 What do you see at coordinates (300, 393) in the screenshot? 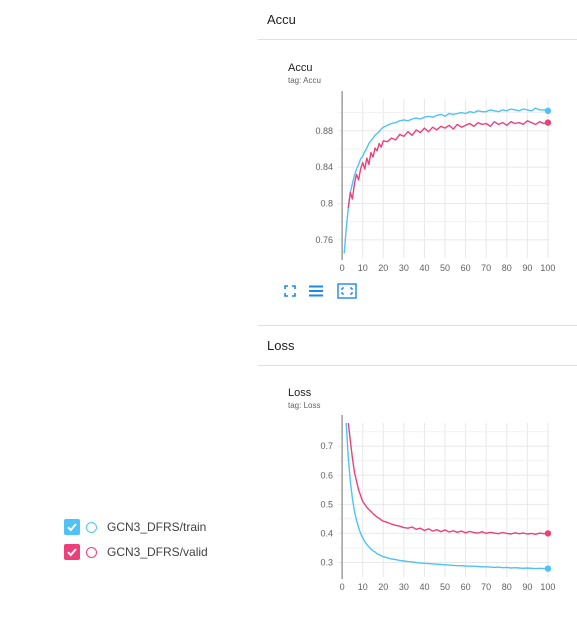
I see `card-title: Loss` at bounding box center [300, 393].